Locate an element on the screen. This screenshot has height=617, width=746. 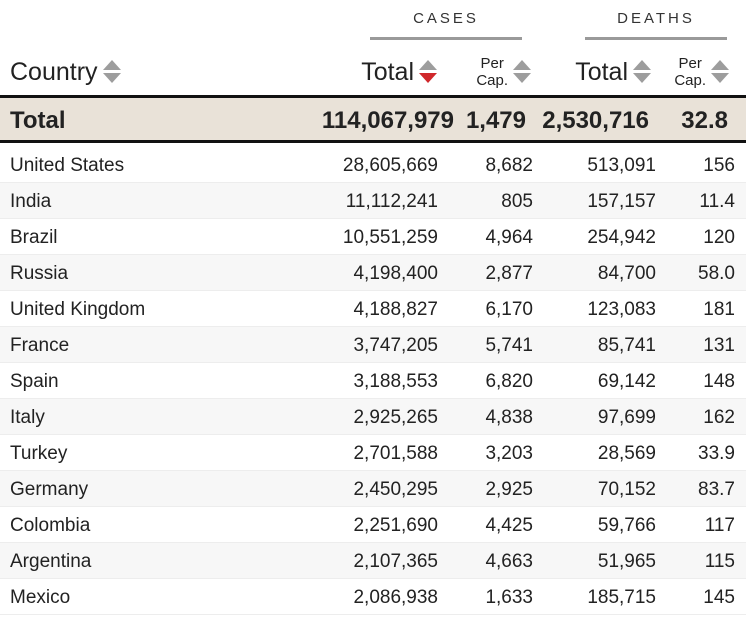
cases-total-cell: 4,188,827 is located at coordinates (395, 309).